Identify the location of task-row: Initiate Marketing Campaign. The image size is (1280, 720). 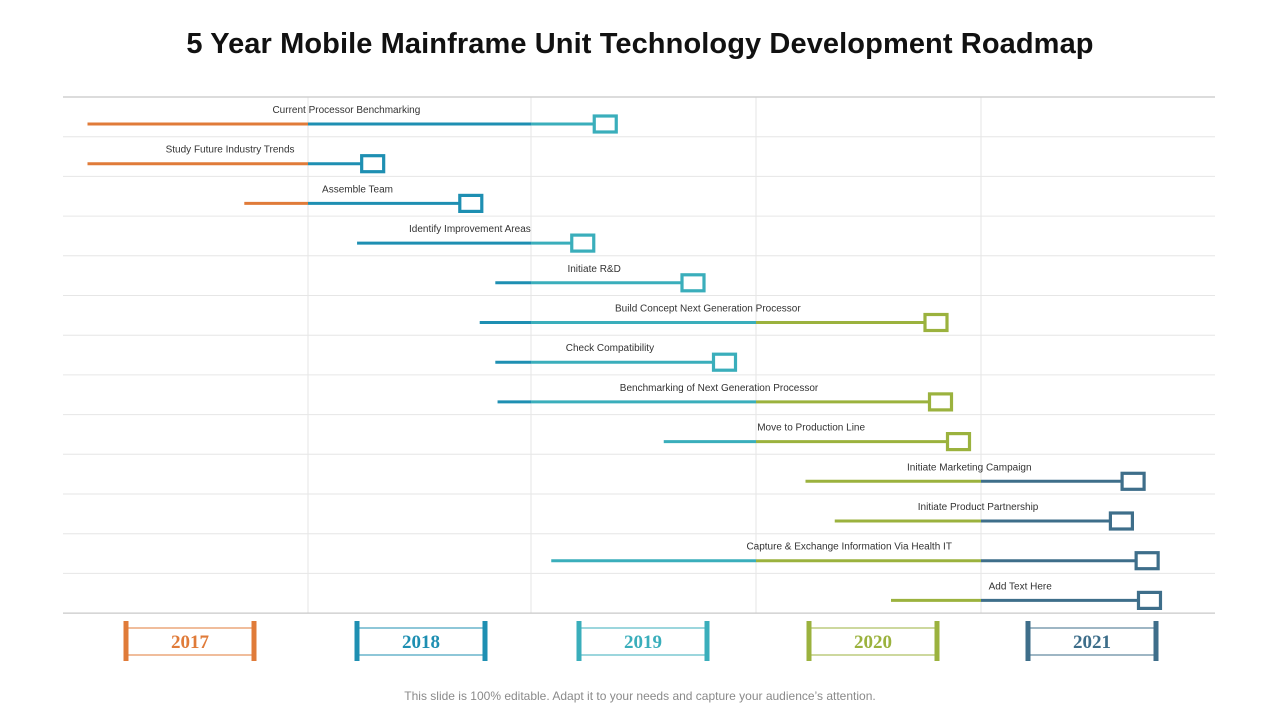
(975, 476).